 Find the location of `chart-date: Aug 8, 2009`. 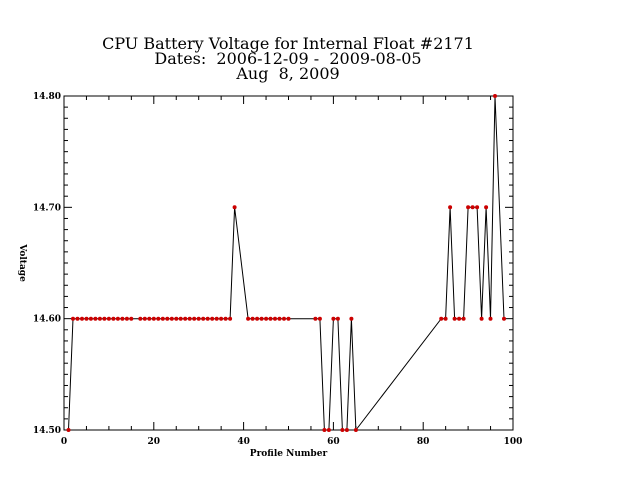

chart-date: Aug 8, 2009 is located at coordinates (288, 73).